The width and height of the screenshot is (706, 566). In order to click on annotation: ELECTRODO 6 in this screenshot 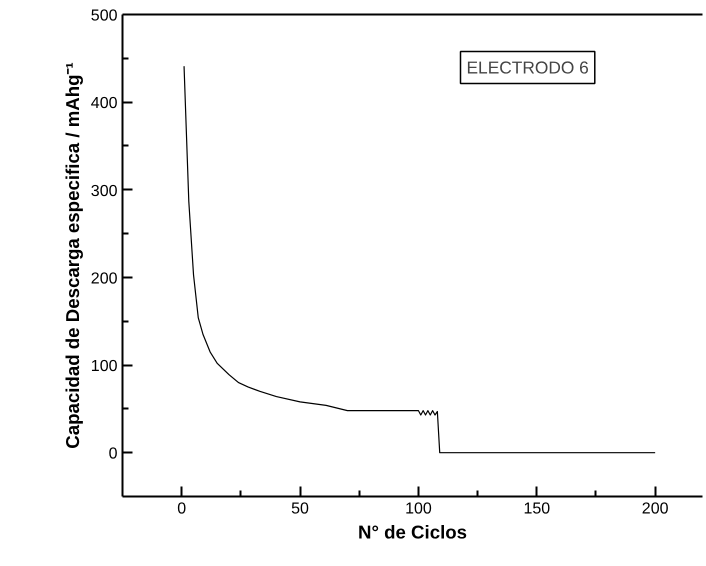, I will do `click(527, 68)`.